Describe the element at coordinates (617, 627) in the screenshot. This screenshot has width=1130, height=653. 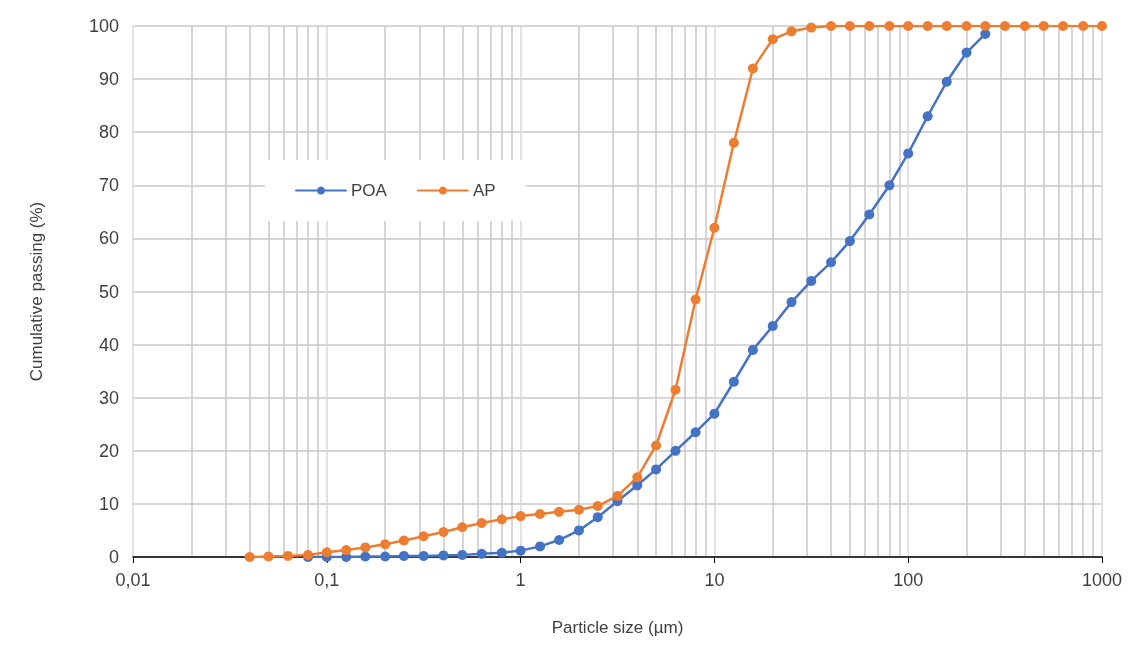
I see `x-axis-title: Particle size (µm)` at that location.